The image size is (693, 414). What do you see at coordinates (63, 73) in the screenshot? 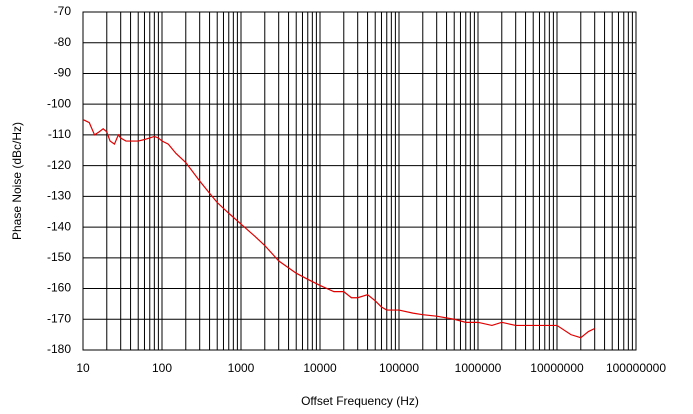
I see `y-tick-label: -90` at bounding box center [63, 73].